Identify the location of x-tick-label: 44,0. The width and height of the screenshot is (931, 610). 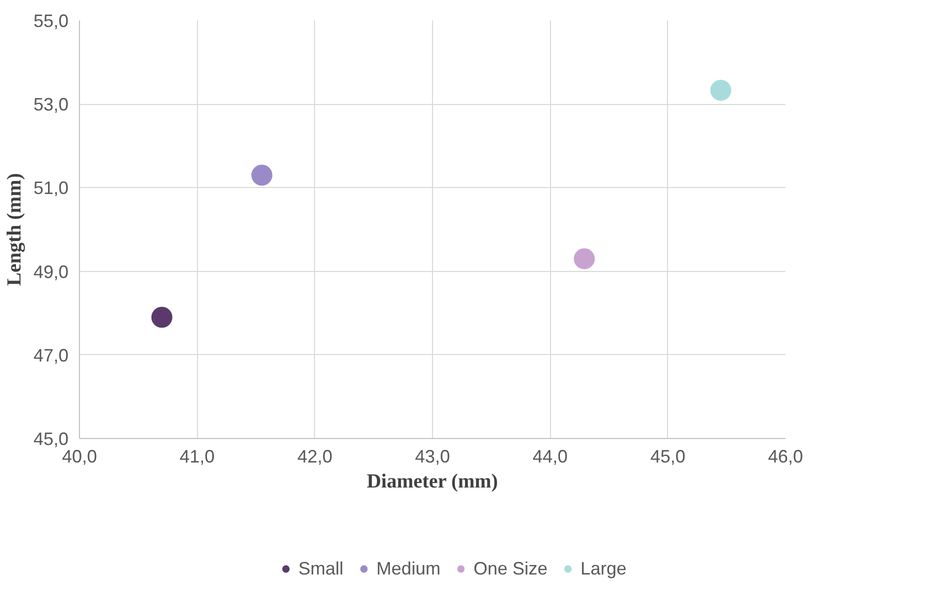
(550, 456).